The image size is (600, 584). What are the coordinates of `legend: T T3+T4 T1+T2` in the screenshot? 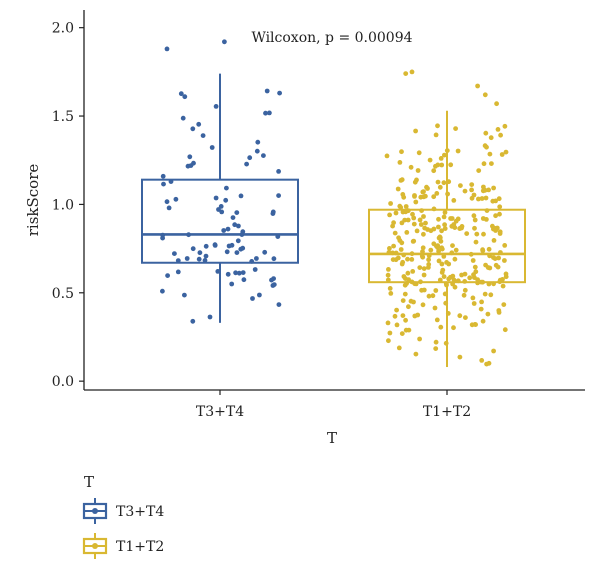 It's located at (123, 516).